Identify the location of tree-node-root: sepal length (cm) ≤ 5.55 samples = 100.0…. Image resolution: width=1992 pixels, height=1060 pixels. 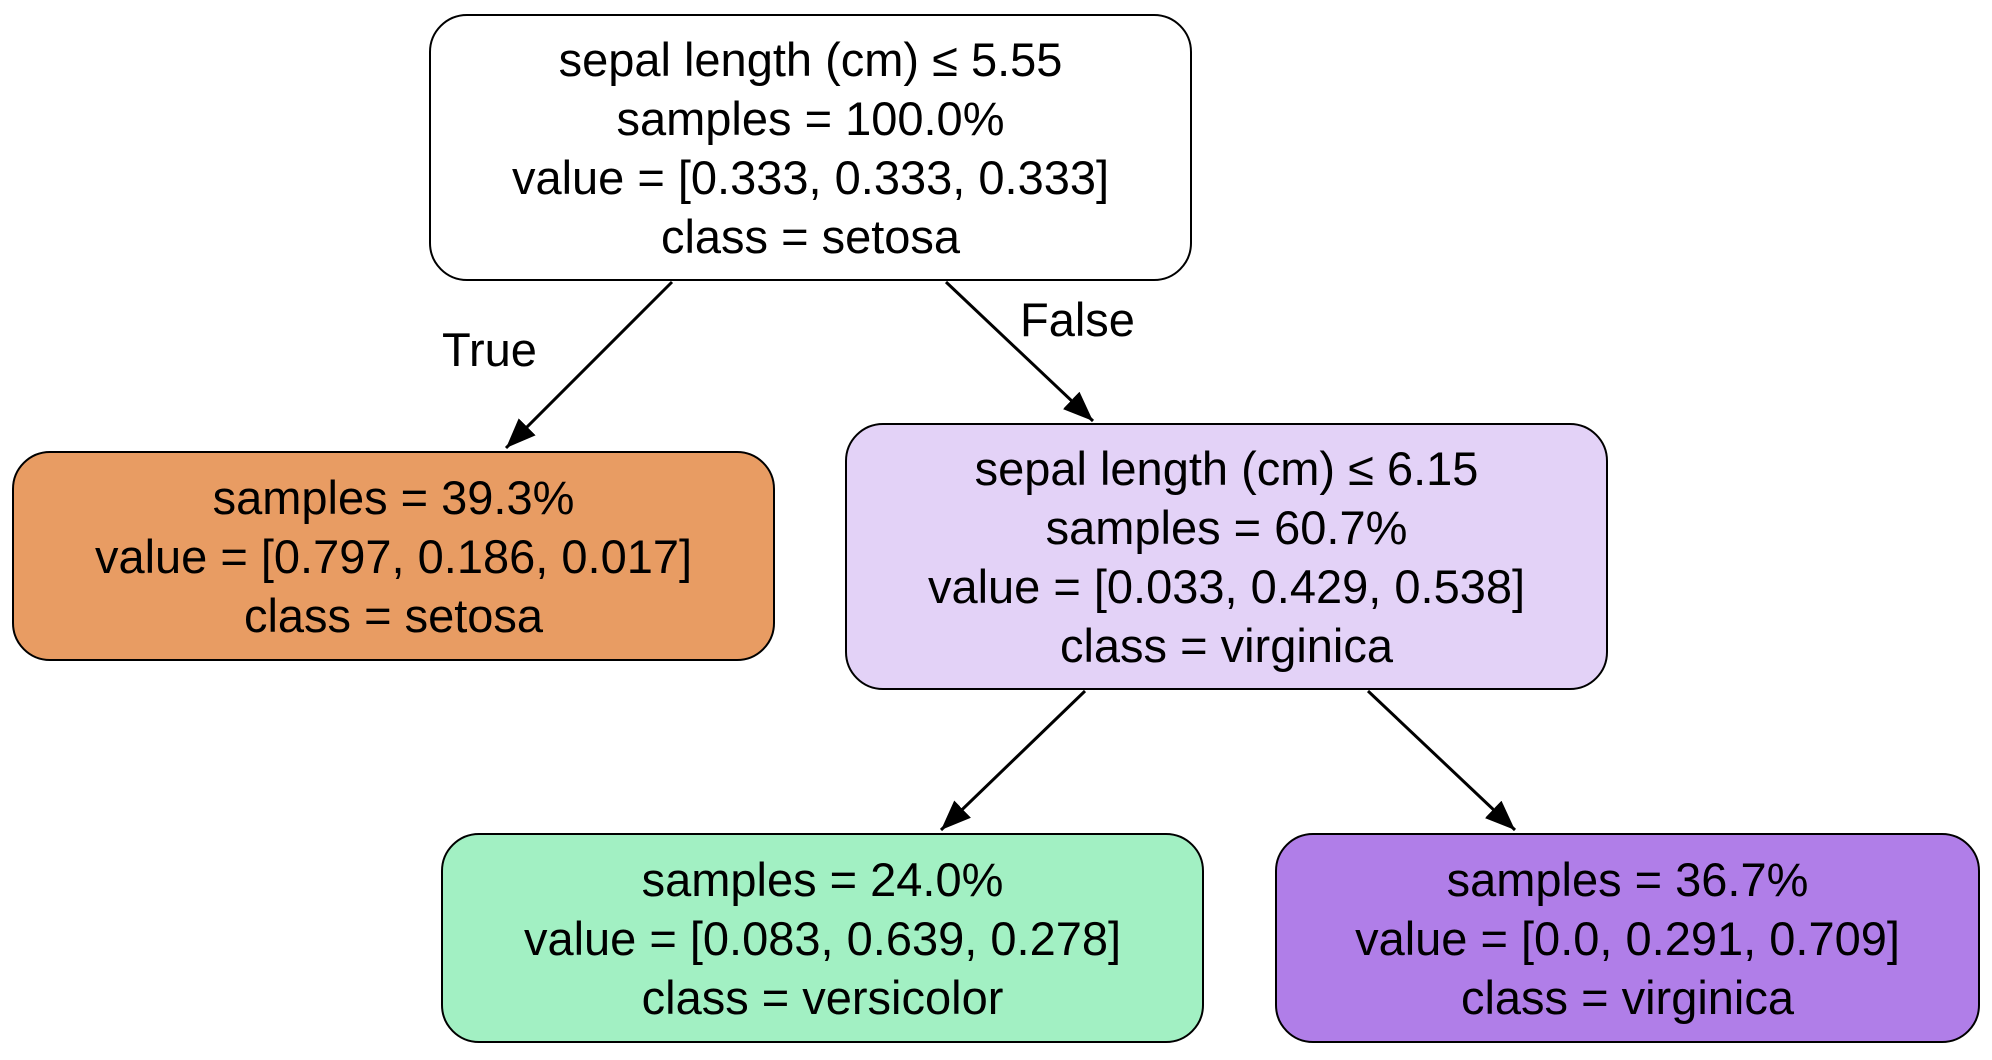
(810, 147).